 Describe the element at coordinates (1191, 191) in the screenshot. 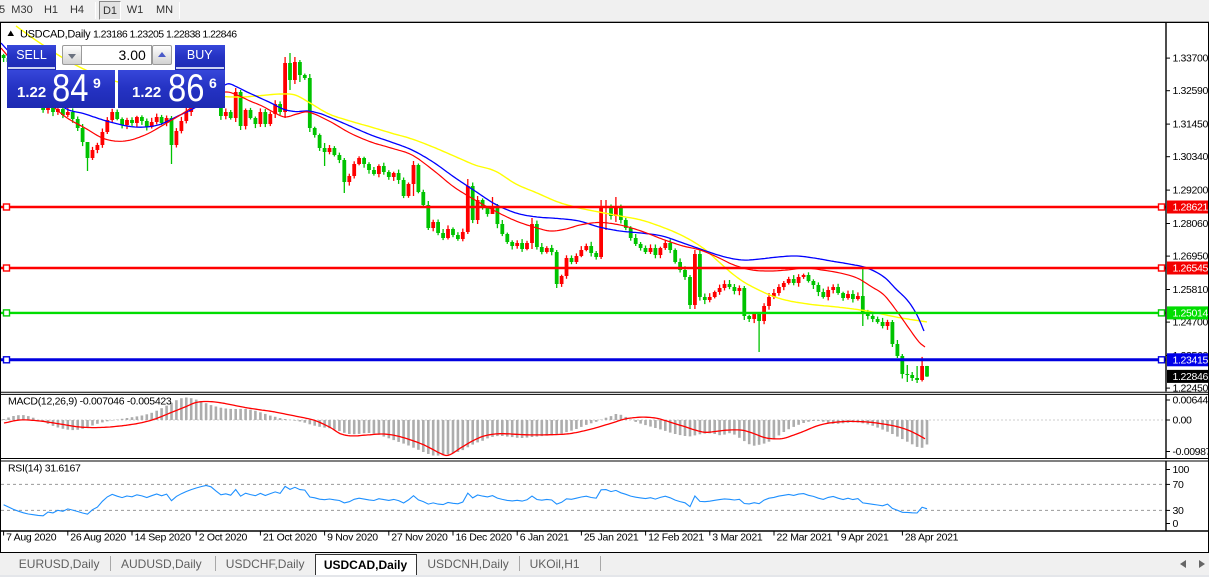

I see `svg-text: 1.29200` at that location.